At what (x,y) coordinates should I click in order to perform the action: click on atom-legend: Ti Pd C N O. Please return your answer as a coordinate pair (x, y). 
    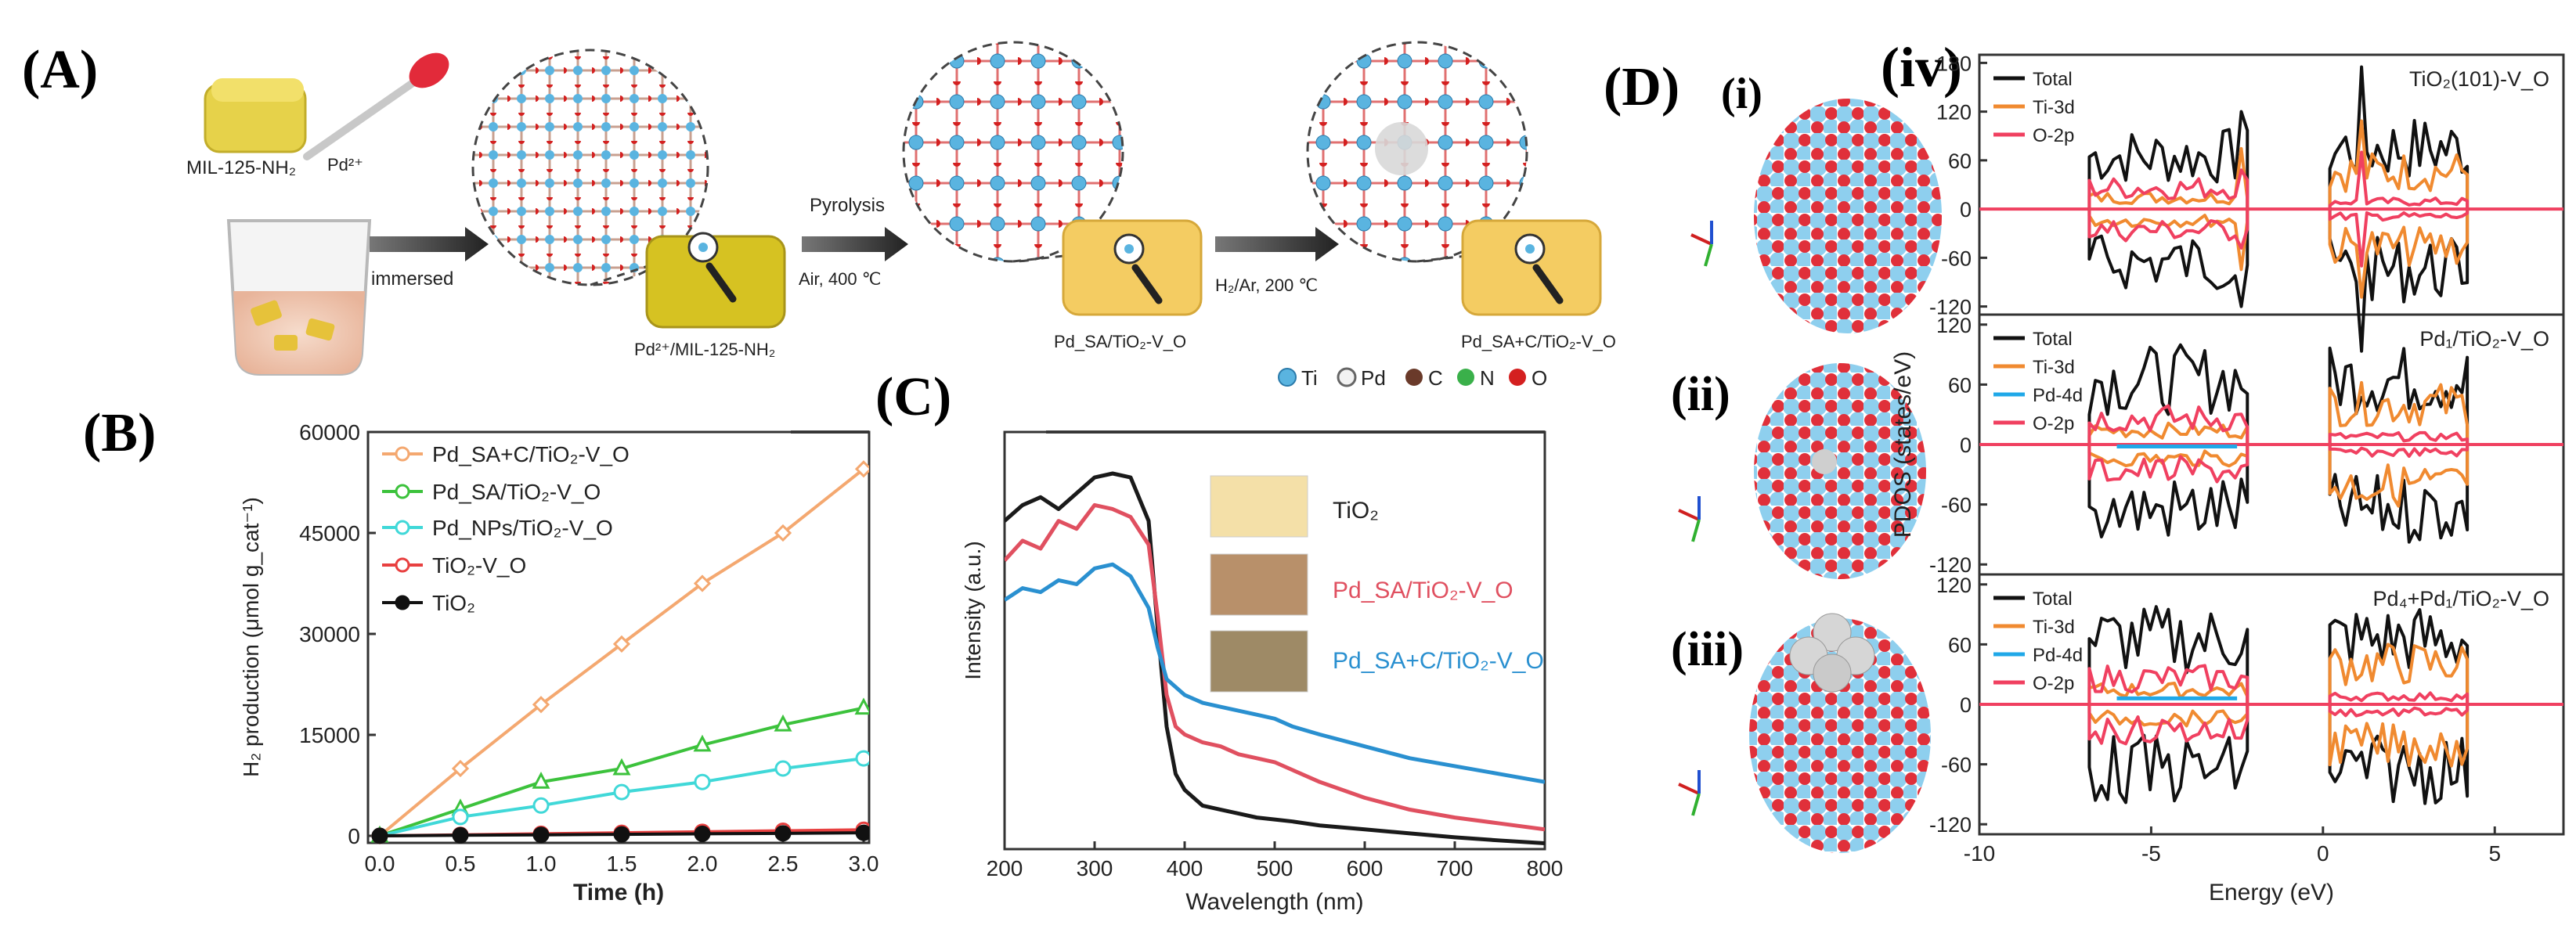
    Looking at the image, I should click on (1412, 378).